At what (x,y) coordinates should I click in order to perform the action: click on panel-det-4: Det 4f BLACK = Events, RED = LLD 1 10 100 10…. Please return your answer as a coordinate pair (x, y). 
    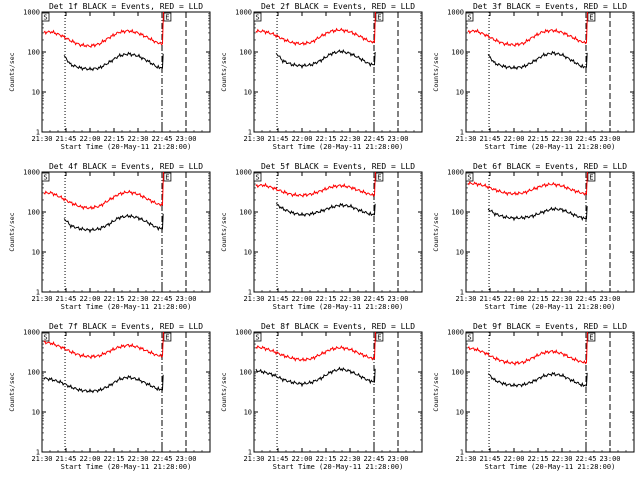
    Looking at the image, I should click on (109, 236).